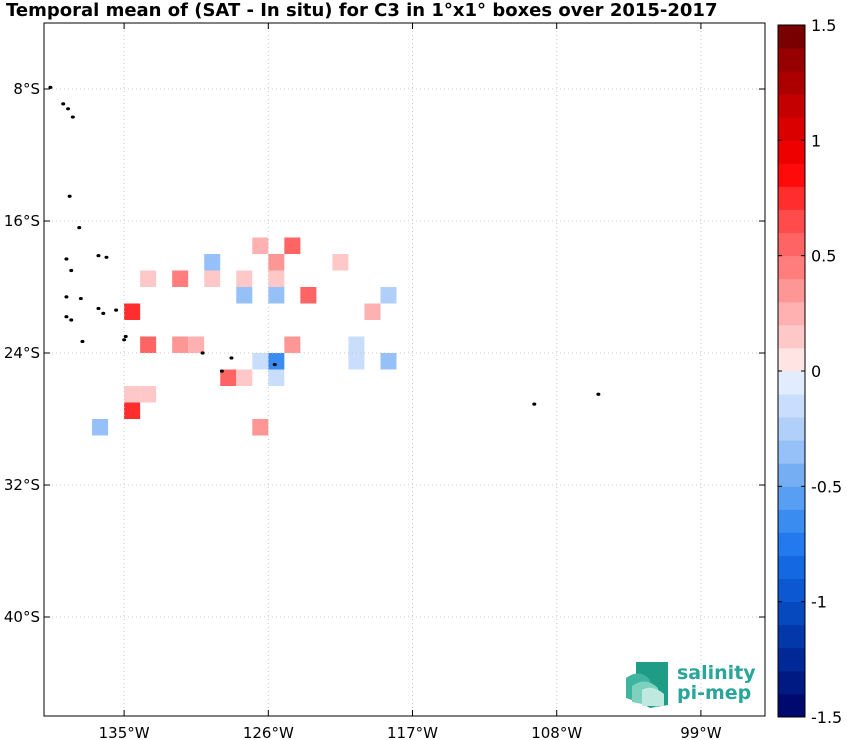 This screenshot has width=847, height=740. What do you see at coordinates (124, 732) in the screenshot?
I see `x-tick-label: 135°W` at bounding box center [124, 732].